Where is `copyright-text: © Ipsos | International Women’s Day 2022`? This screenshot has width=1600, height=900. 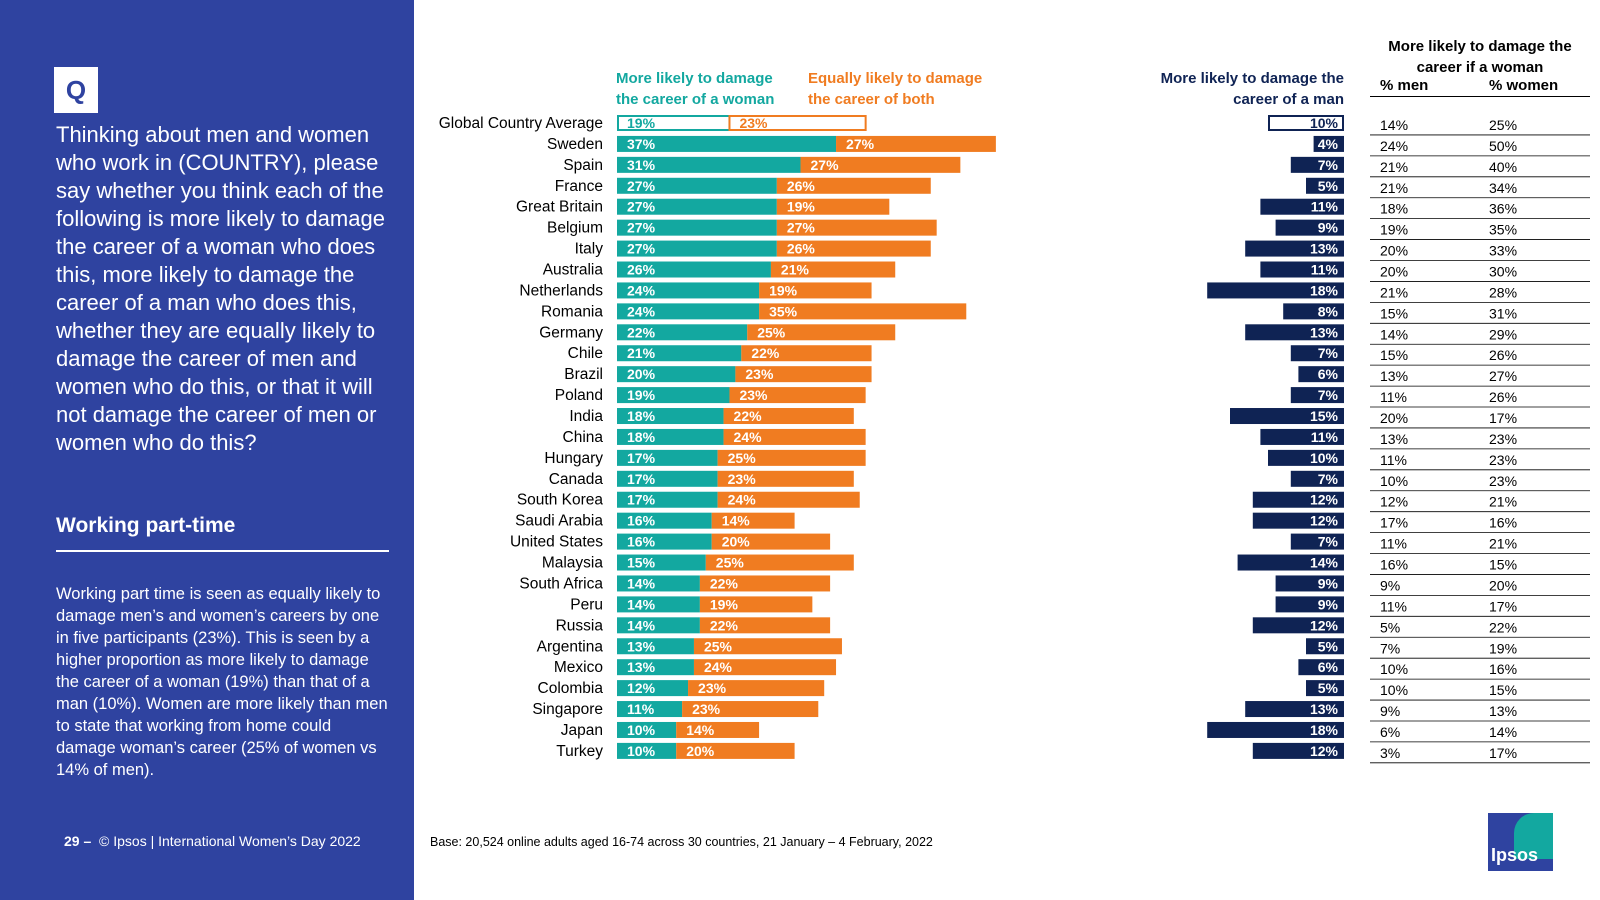
copyright-text: © Ipsos | International Women’s Day 2022 is located at coordinates (230, 841).